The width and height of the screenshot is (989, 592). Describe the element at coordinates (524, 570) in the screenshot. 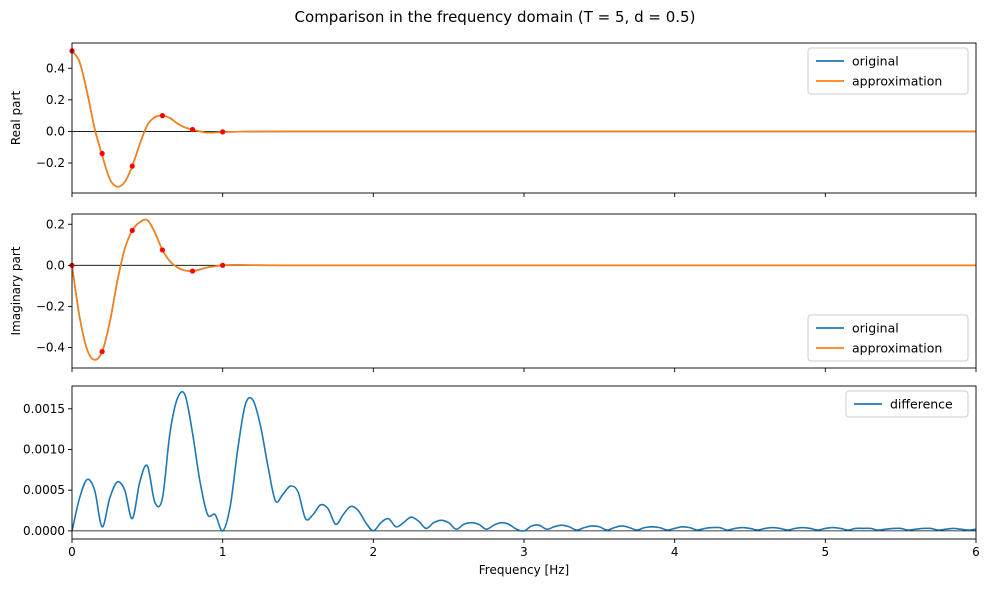

I see `x-axis-label: Frequency [Hz]` at that location.